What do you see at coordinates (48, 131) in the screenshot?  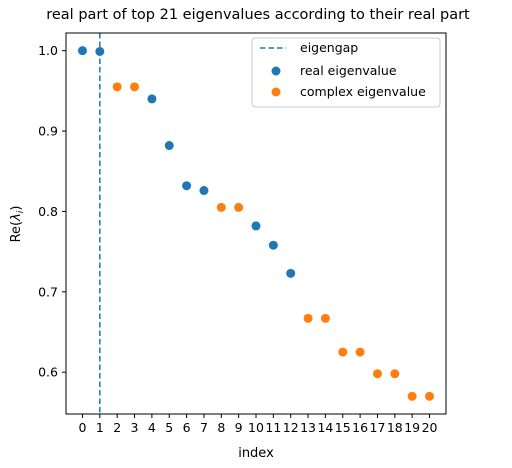 I see `y-tick-label: 0.9` at bounding box center [48, 131].